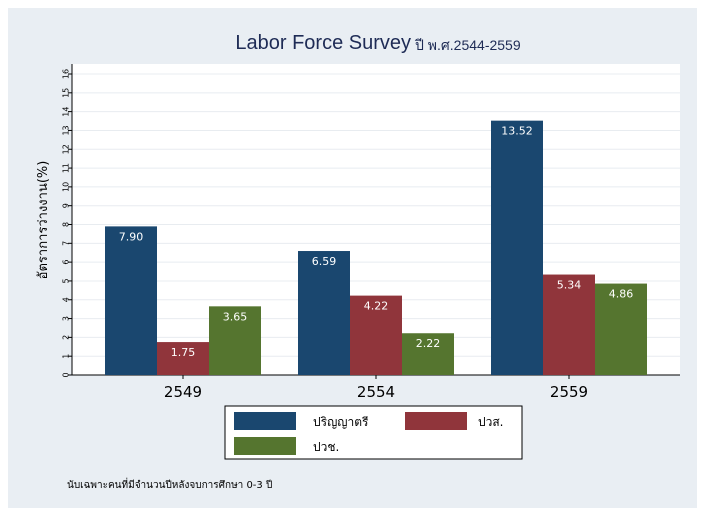 Image resolution: width=705 pixels, height=516 pixels. I want to click on y-tick-label: 13, so click(66, 130).